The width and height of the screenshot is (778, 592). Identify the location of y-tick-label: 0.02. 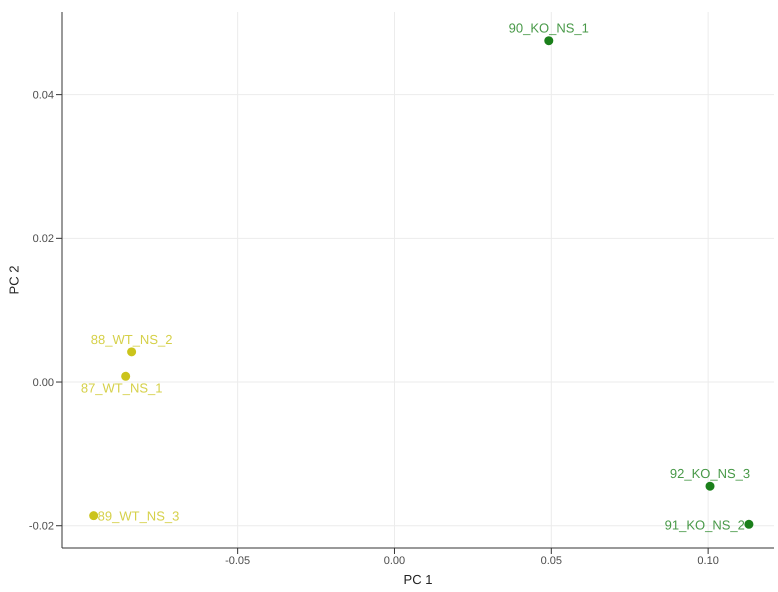
(43, 239).